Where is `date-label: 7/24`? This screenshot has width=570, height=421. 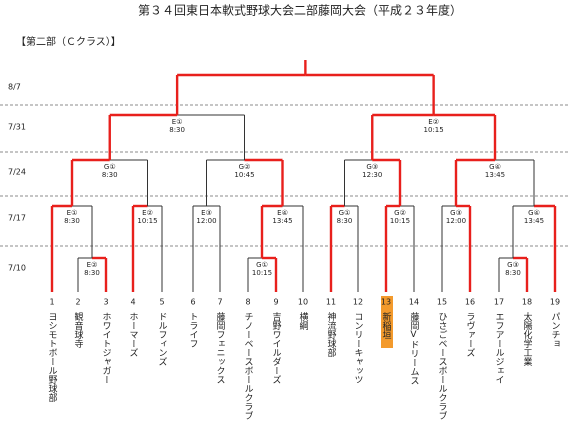
date-label: 7/24 is located at coordinates (17, 172).